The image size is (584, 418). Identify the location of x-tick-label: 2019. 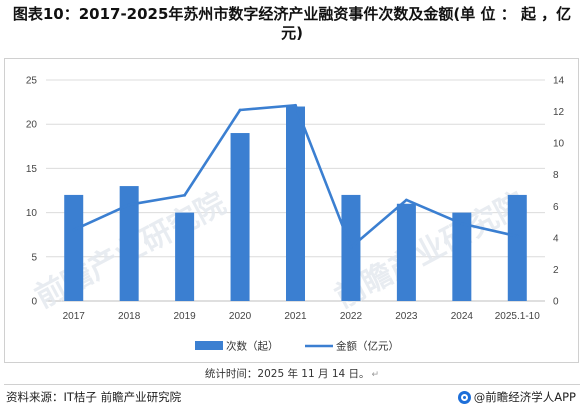
(184, 316).